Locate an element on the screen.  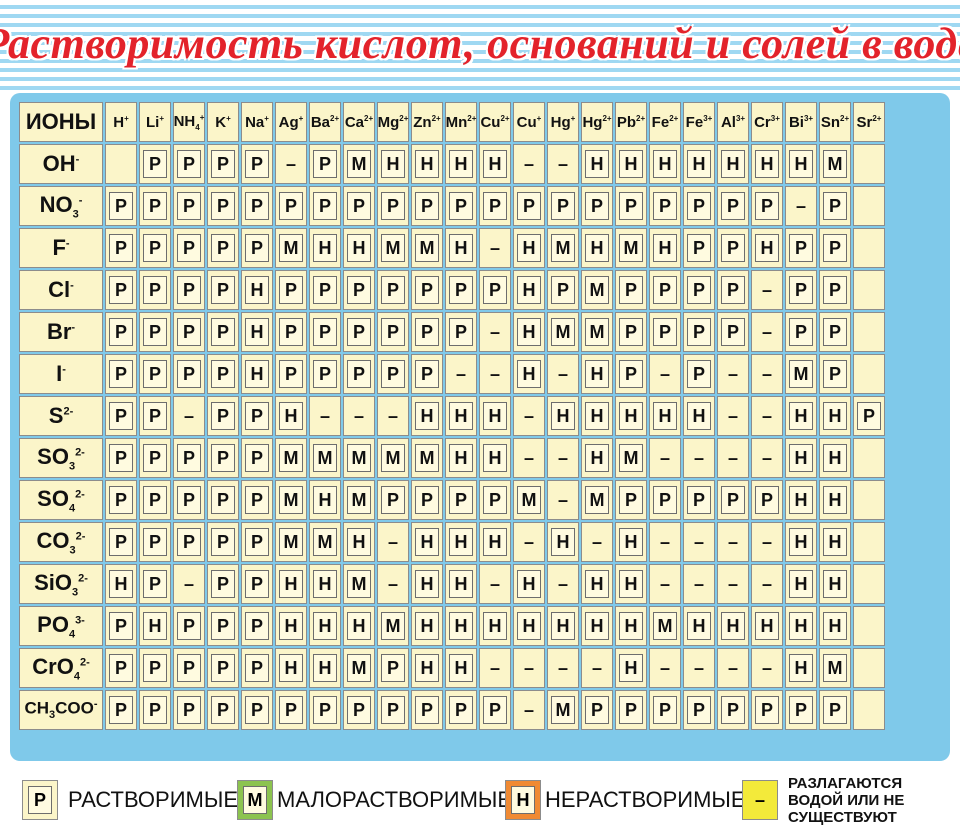
cation-header: Hg+ is located at coordinates (563, 122).